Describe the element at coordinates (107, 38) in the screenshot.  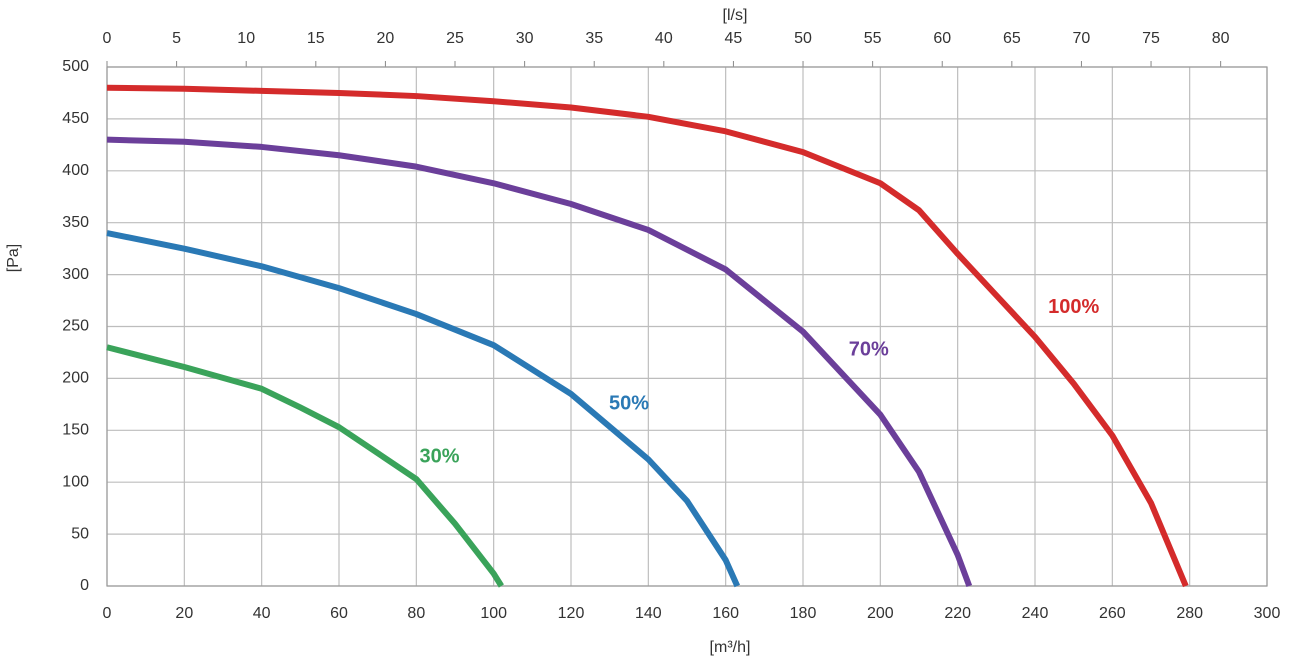
I see `x2-tick-label: 0` at that location.